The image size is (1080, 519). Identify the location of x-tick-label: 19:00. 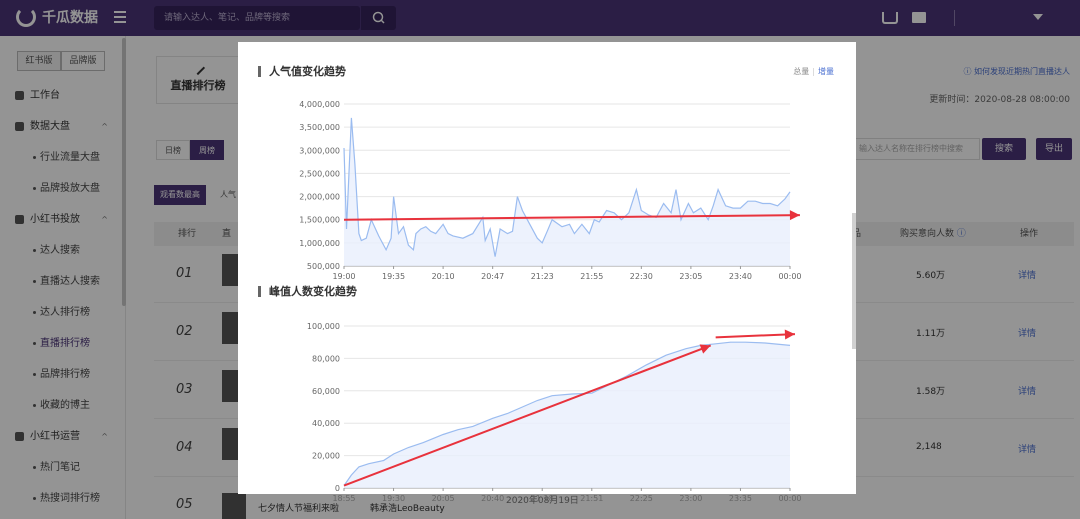
(343, 276).